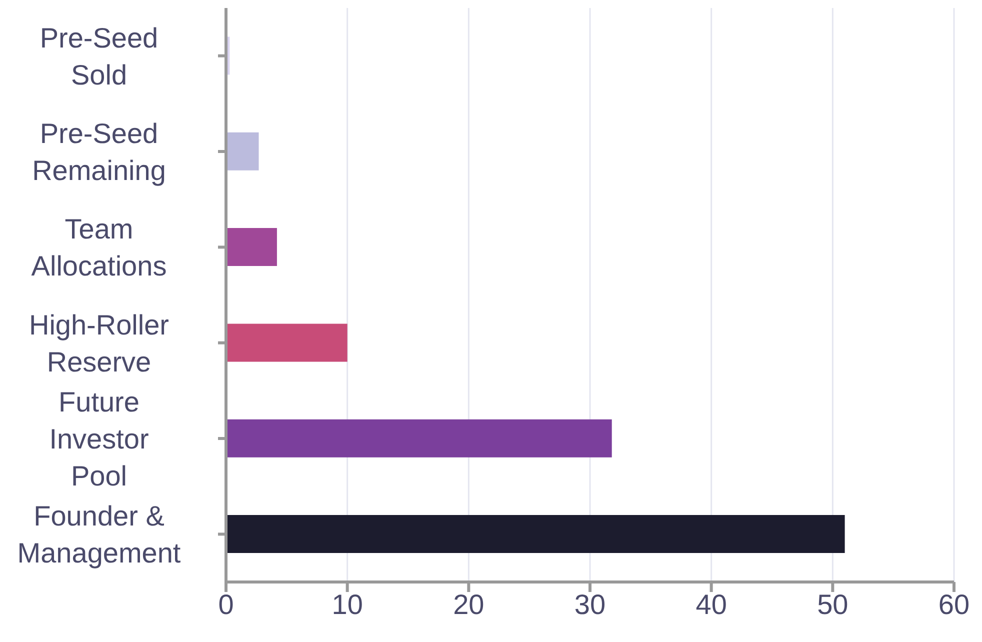 This screenshot has height=642, width=982. What do you see at coordinates (99, 247) in the screenshot?
I see `y-tick-label: Team Allocations` at bounding box center [99, 247].